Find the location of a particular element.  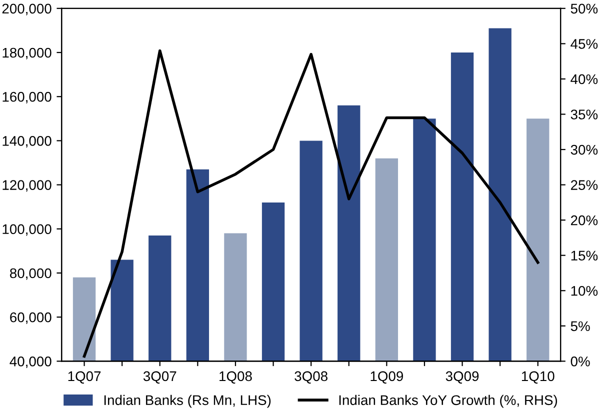

y-tick-label: 200,000 is located at coordinates (27, 10).